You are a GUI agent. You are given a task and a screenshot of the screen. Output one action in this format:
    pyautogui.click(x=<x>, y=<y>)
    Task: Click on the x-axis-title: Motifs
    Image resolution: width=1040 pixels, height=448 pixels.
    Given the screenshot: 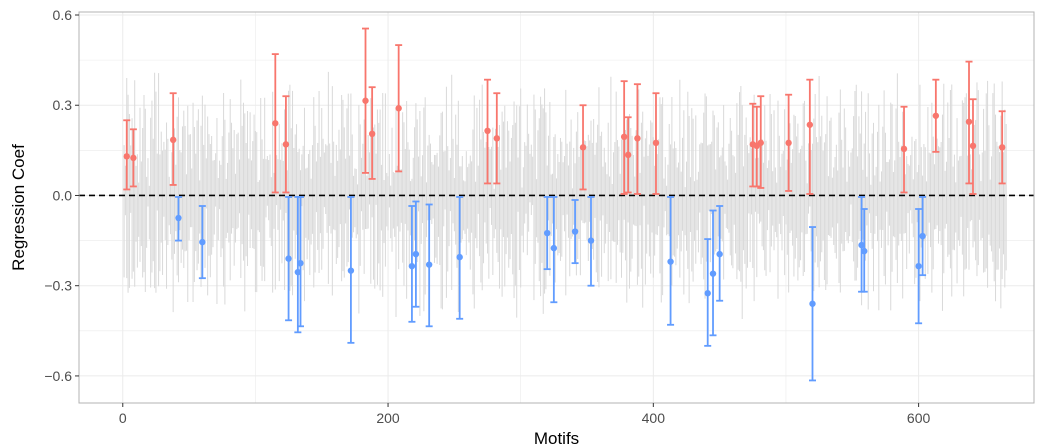 What is the action you would take?
    pyautogui.click(x=556, y=438)
    